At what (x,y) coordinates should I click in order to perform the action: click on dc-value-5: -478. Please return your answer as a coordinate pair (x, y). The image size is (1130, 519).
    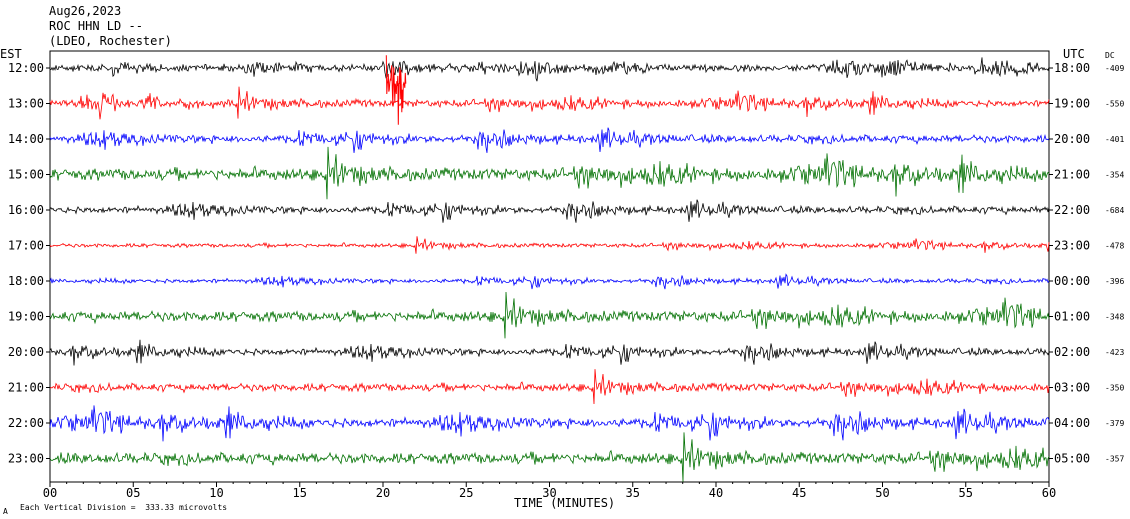
    Looking at the image, I should click on (1114, 246).